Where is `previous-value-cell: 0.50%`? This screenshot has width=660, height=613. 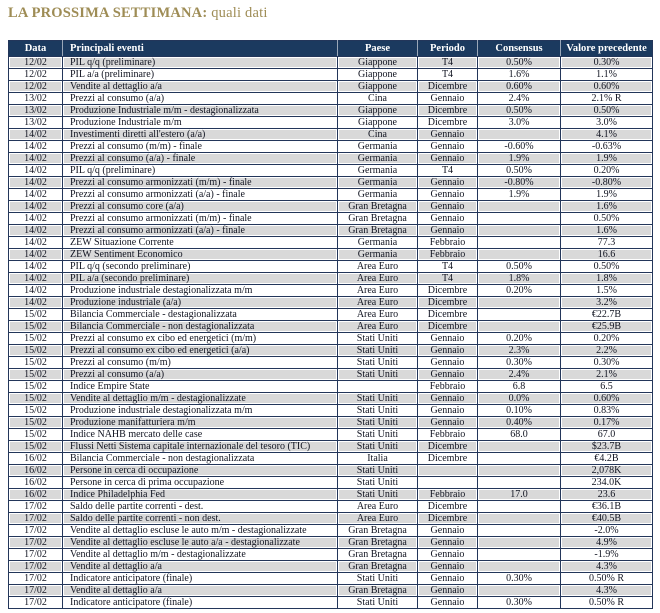 previous-value-cell: 0.50% is located at coordinates (606, 218).